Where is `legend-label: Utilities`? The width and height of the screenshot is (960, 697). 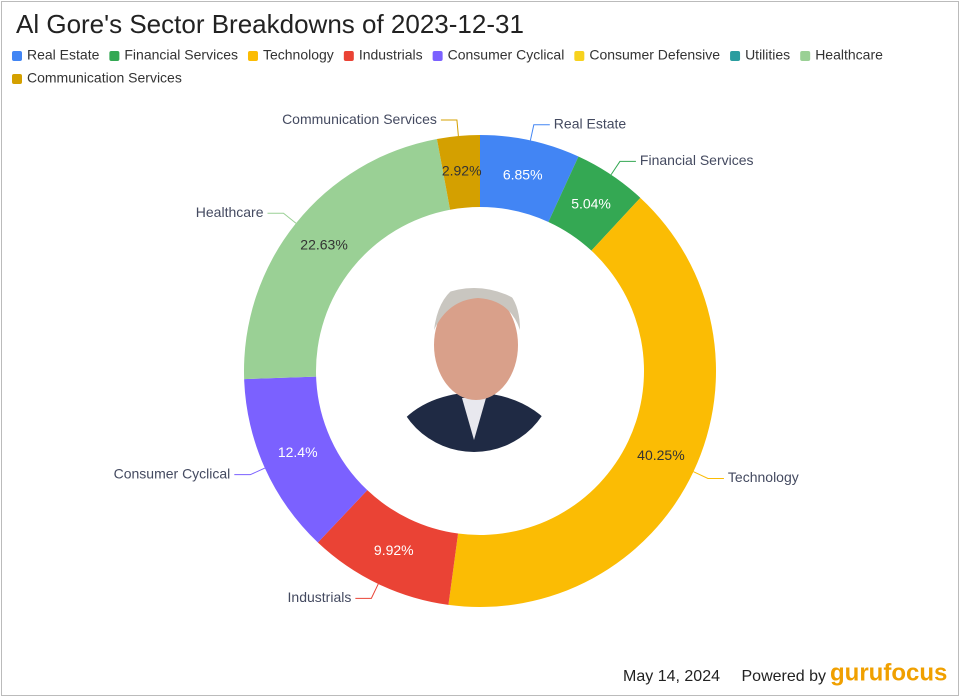
legend-label: Utilities is located at coordinates (767, 55).